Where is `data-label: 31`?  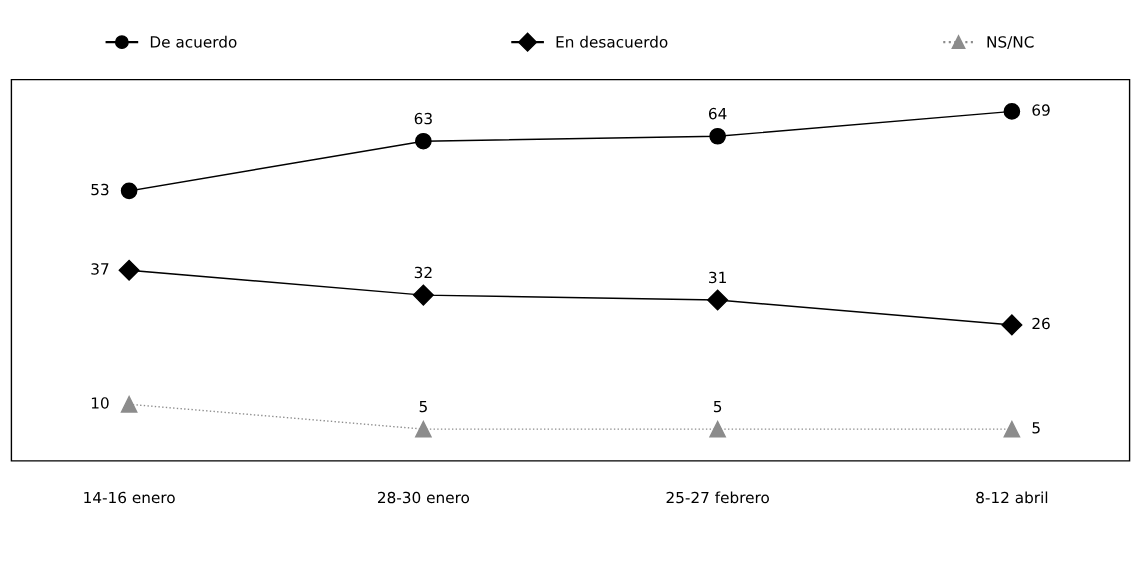 data-label: 31 is located at coordinates (717, 277).